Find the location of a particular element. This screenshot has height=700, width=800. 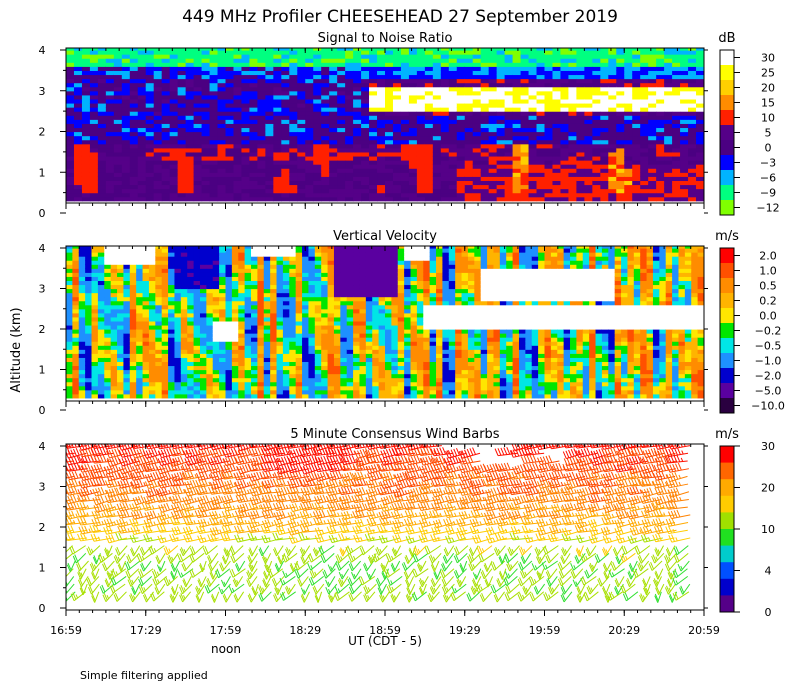

x-tick-label: 19:29 is located at coordinates (465, 630).